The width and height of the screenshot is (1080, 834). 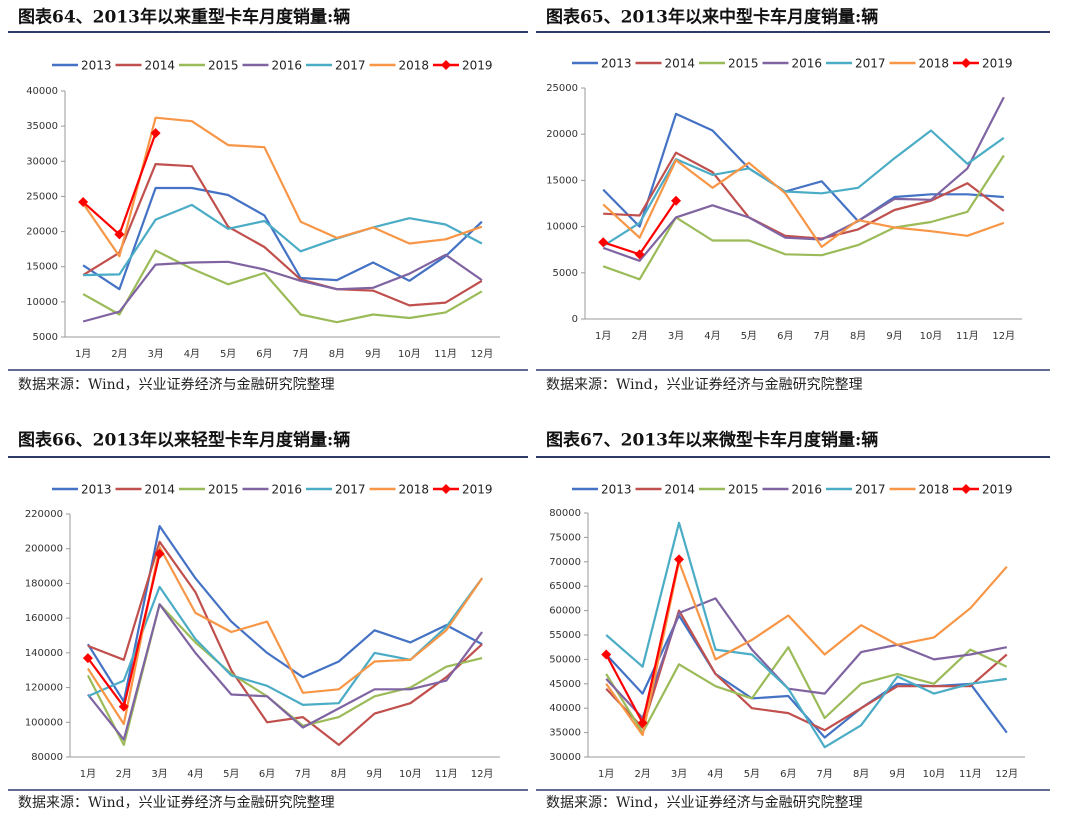 I want to click on y-tick-label: 220000, so click(x=44, y=514).